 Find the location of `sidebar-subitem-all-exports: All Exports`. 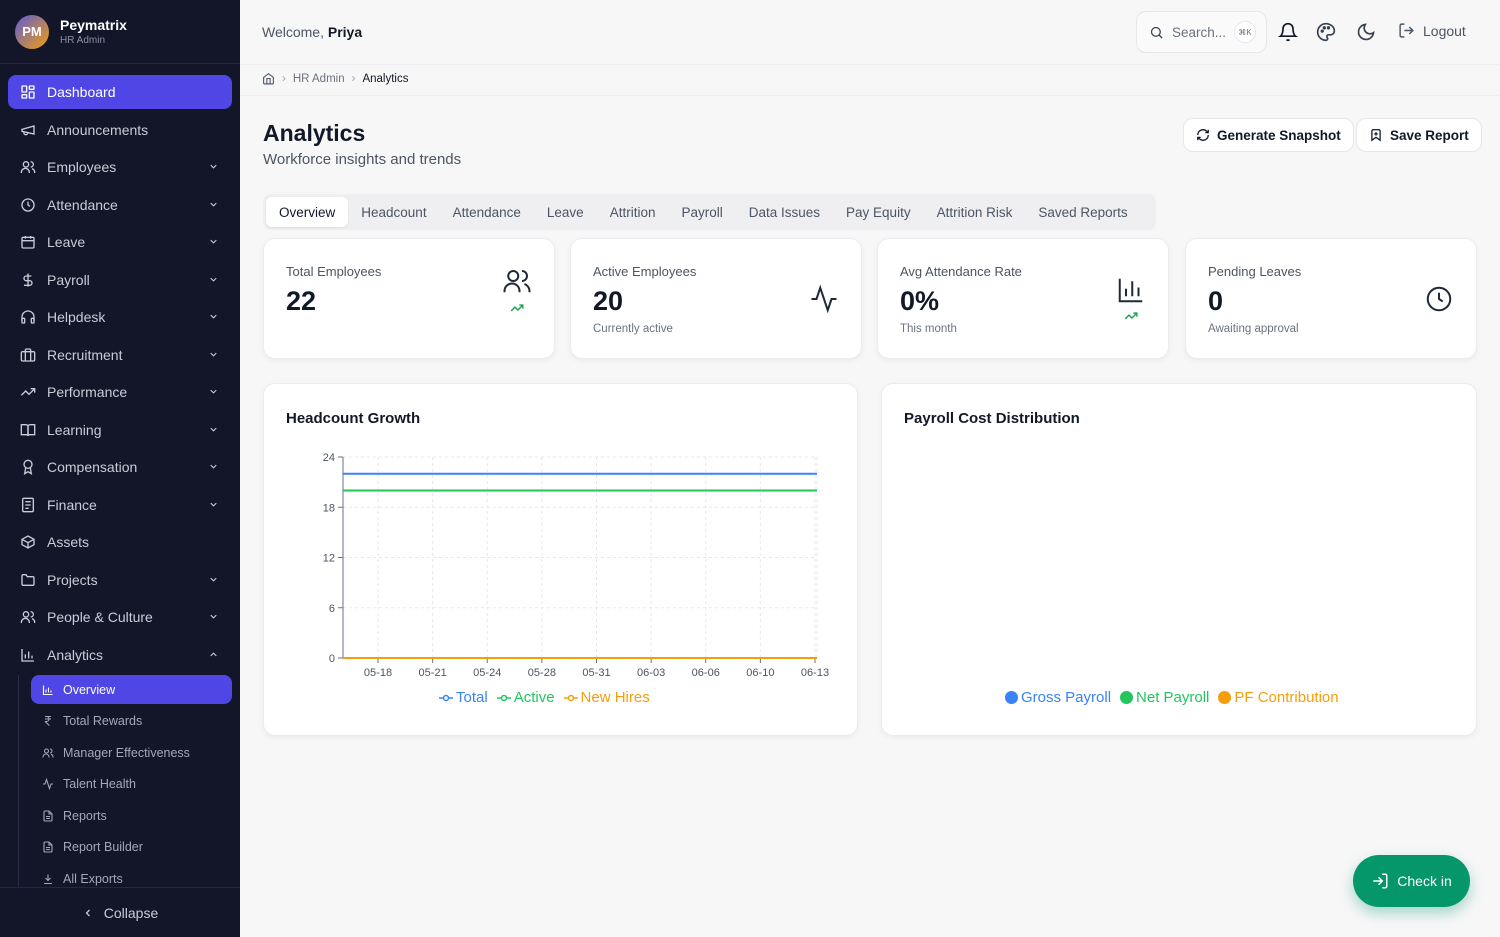

sidebar-subitem-all-exports: All Exports is located at coordinates (131, 878).